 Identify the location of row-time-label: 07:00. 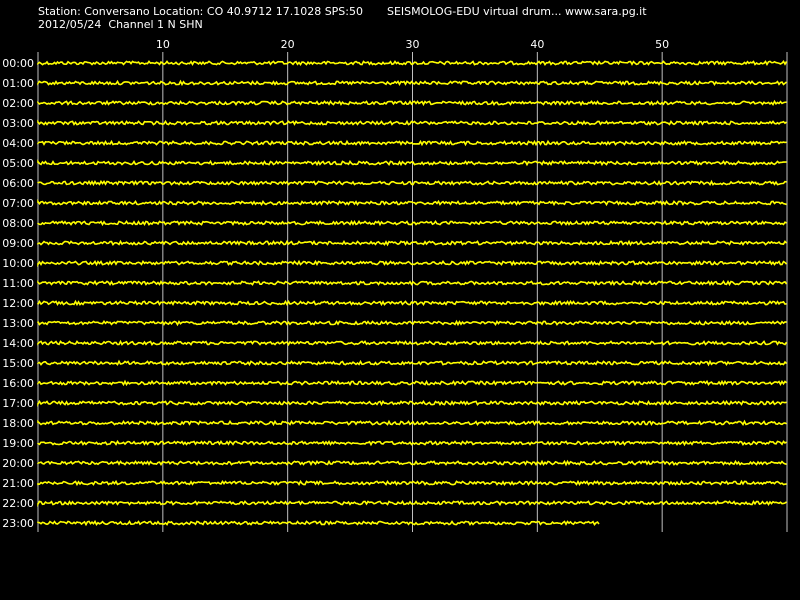
(18, 203).